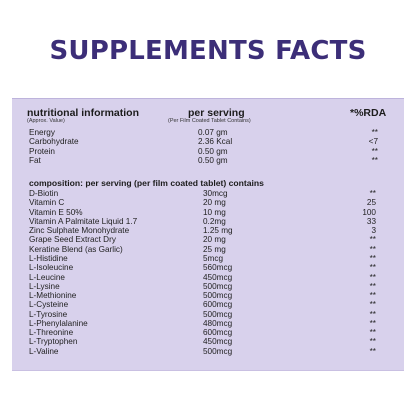 Image resolution: width=416 pixels, height=416 pixels. I want to click on nutrient-name: Vitamin A Palmitate Liquid 1.7, so click(83, 221).